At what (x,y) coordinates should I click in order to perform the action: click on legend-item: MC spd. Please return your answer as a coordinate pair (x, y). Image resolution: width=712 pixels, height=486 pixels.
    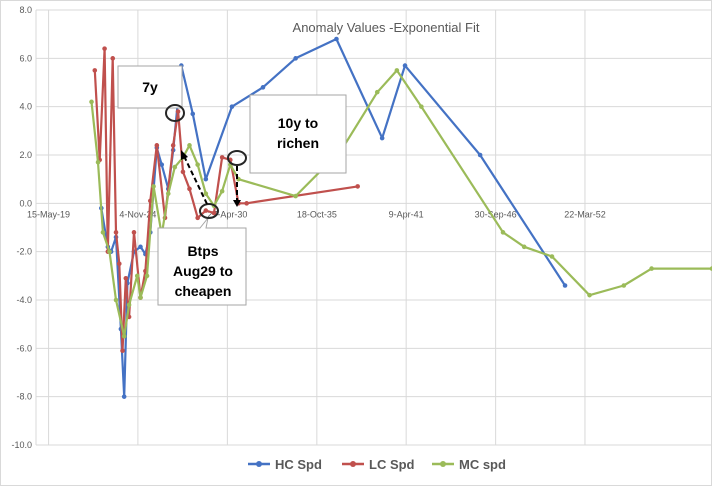
    Looking at the image, I should click on (469, 464).